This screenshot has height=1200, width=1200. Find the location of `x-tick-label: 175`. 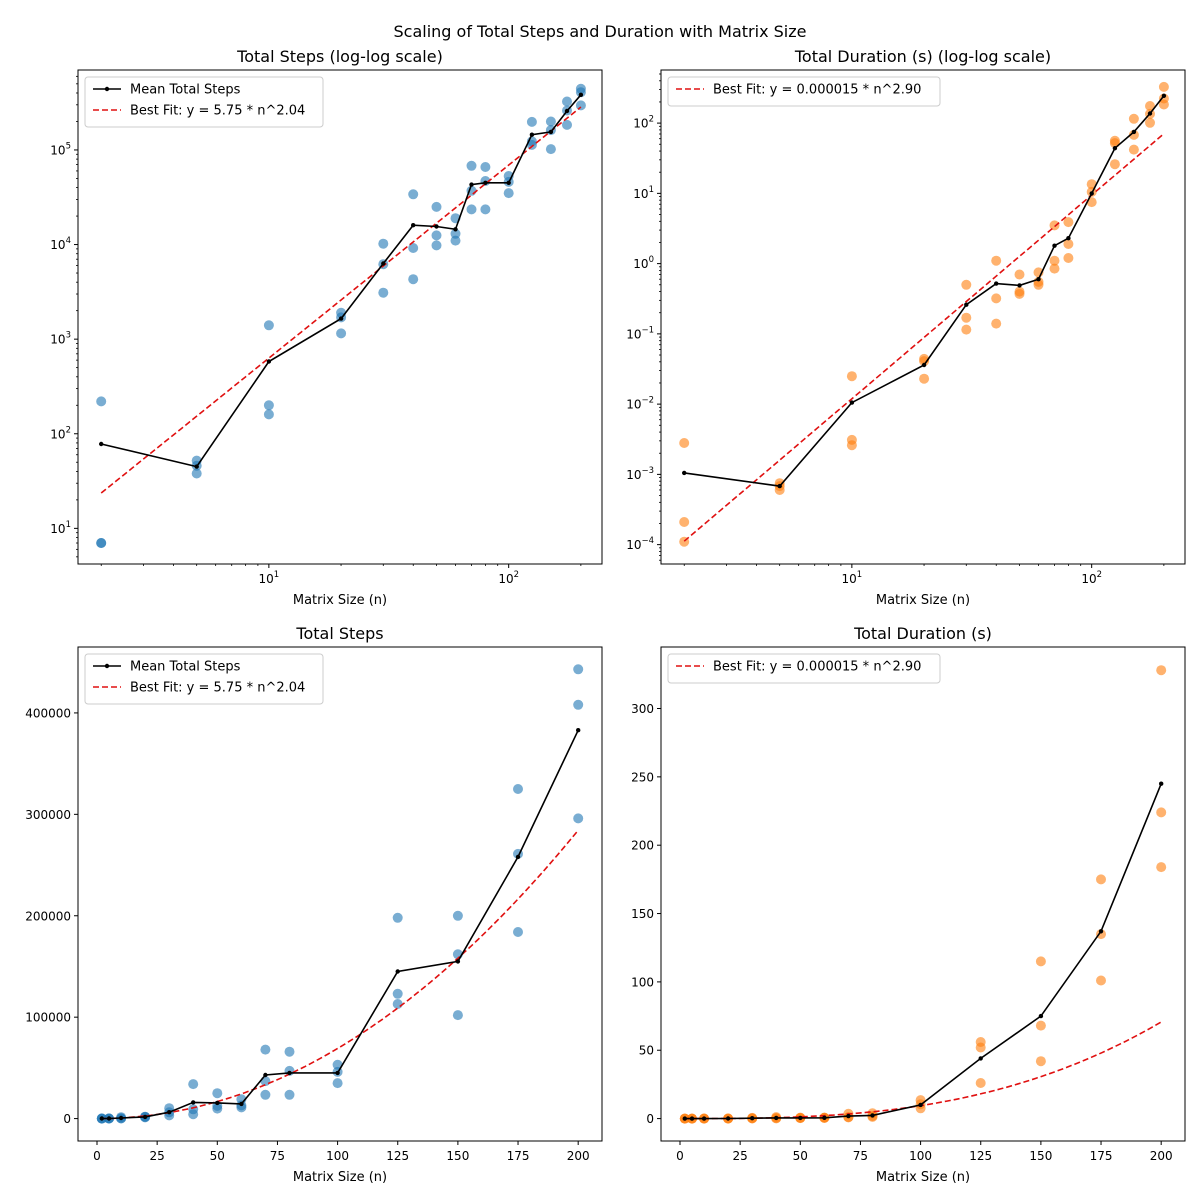

x-tick-label: 175 is located at coordinates (1101, 1156).